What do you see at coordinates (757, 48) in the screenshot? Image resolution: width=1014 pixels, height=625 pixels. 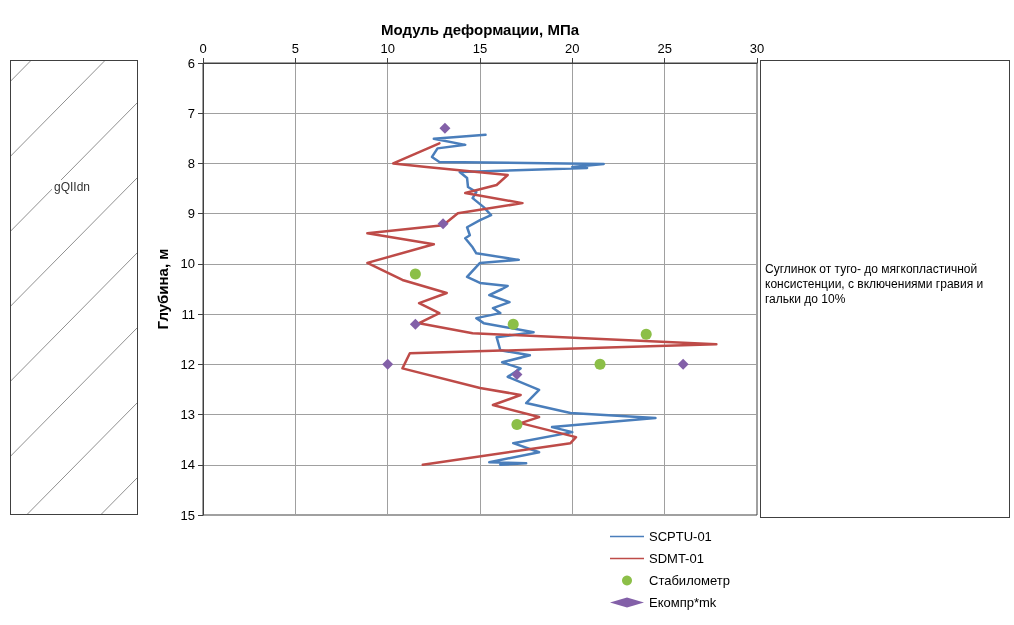 I see `x-tick-label: 30` at bounding box center [757, 48].